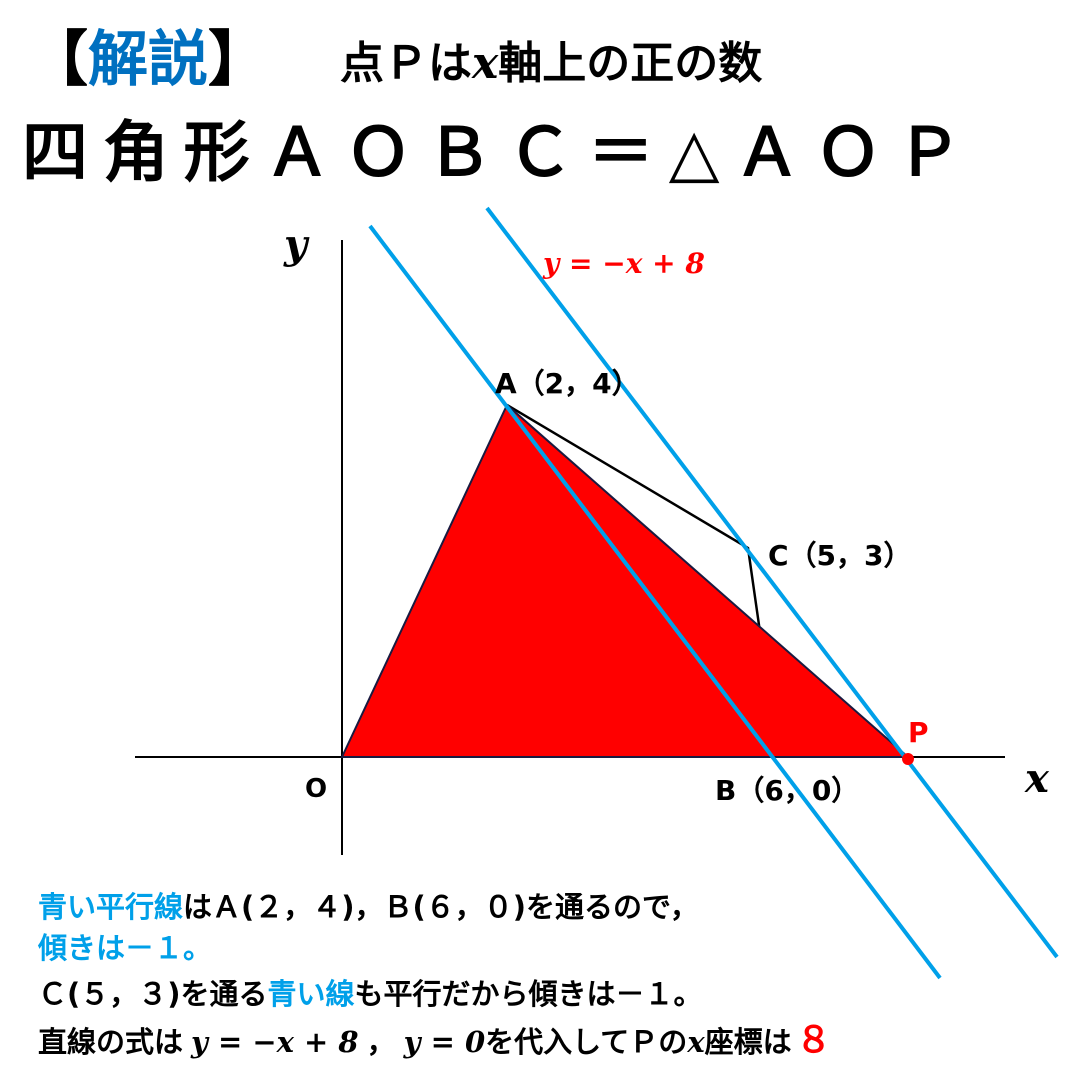  I want to click on condition-post: 軸上の正の数, so click(630, 63).